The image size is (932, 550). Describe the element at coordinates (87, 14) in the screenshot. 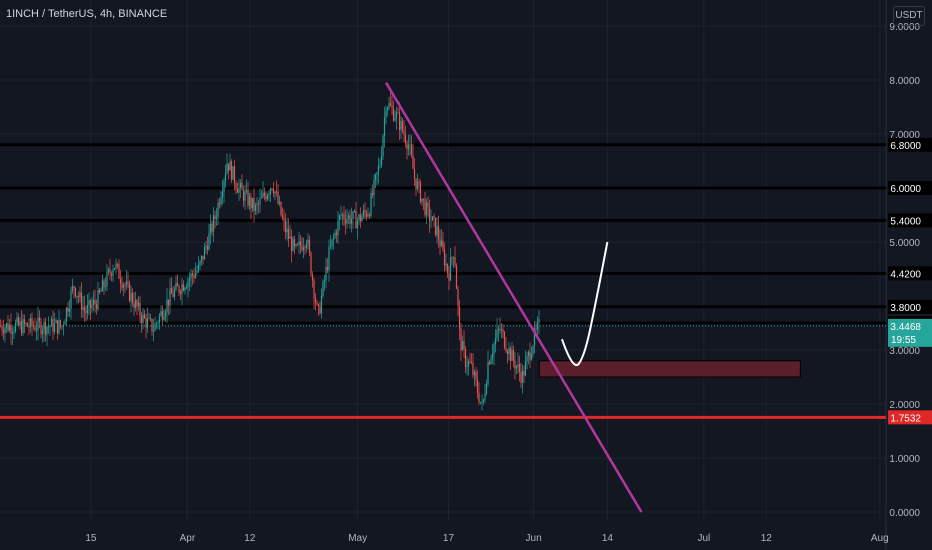

I see `symbol-title: 1INCH / TetherUS, 4h, BINANCE` at that location.